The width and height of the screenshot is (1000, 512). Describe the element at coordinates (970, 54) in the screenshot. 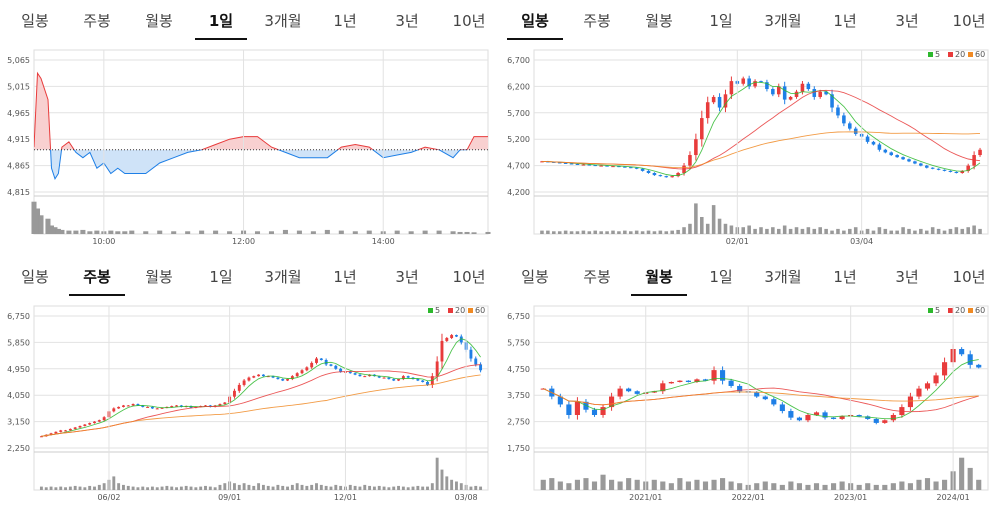

I see `legend-swatch` at that location.